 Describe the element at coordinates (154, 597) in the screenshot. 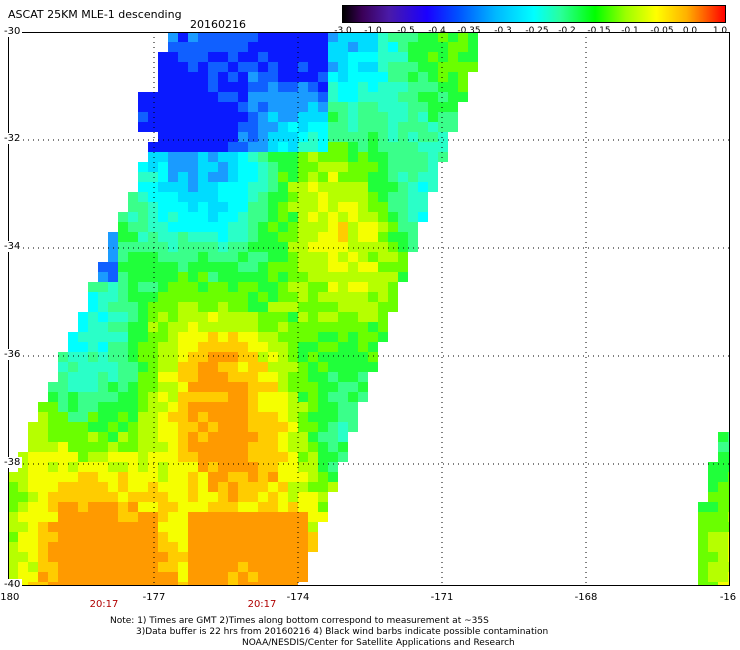

I see `lon-label: -177` at that location.